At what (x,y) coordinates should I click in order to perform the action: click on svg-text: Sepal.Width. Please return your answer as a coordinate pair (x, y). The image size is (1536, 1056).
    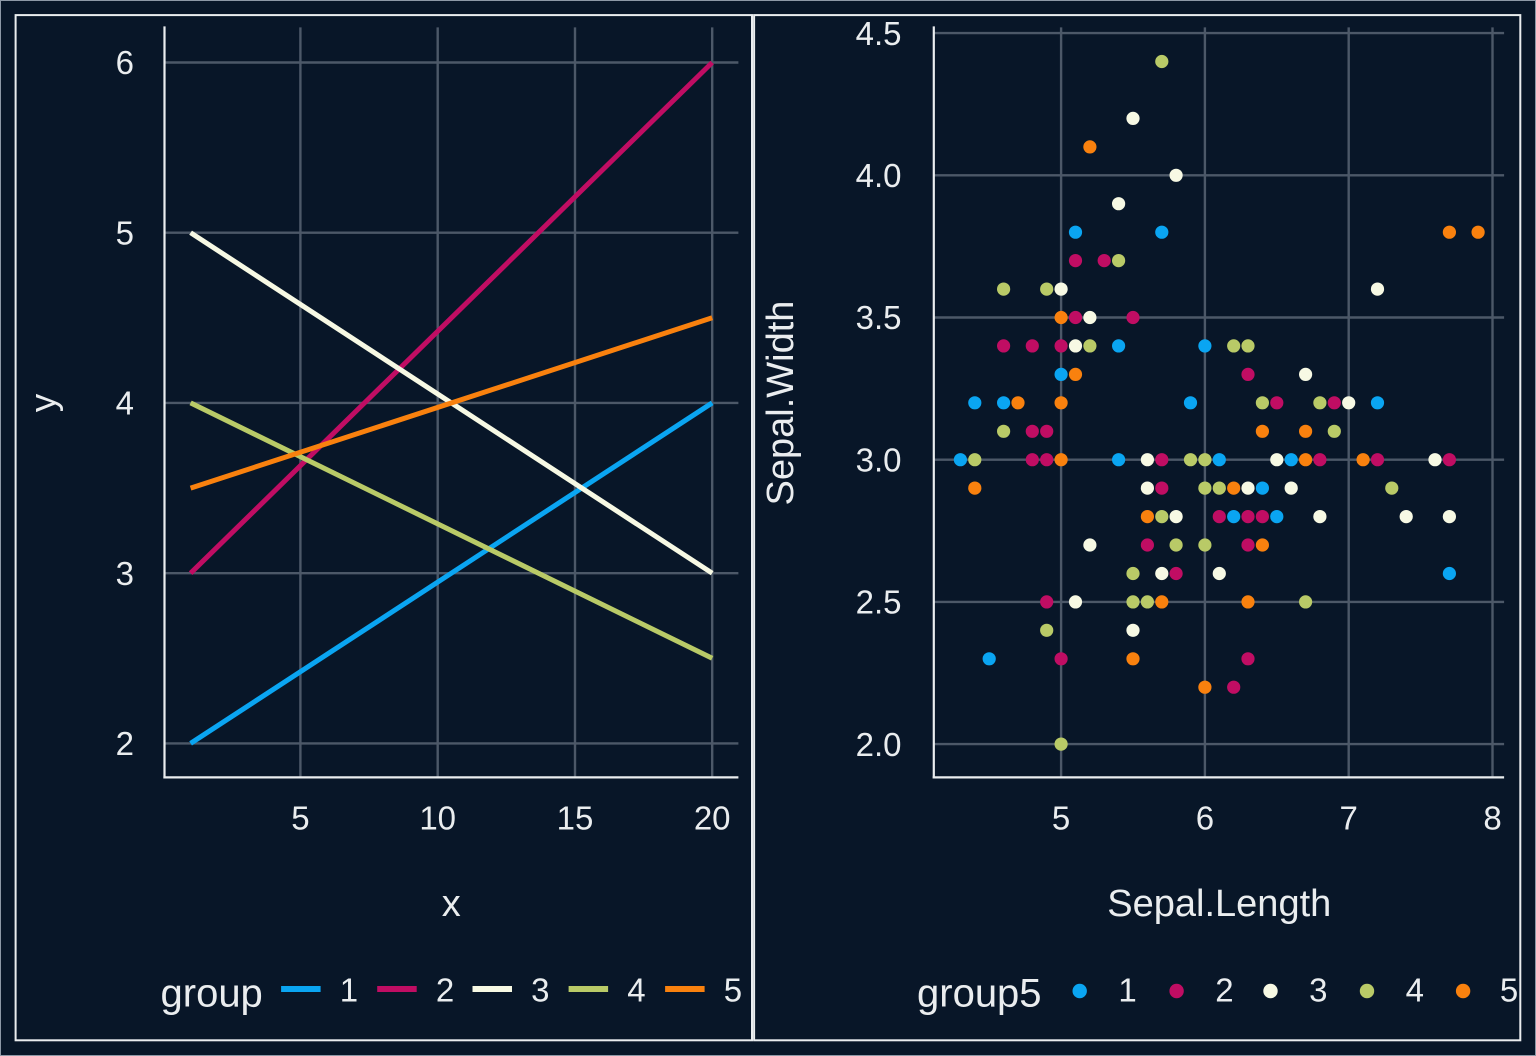
    Looking at the image, I should click on (781, 403).